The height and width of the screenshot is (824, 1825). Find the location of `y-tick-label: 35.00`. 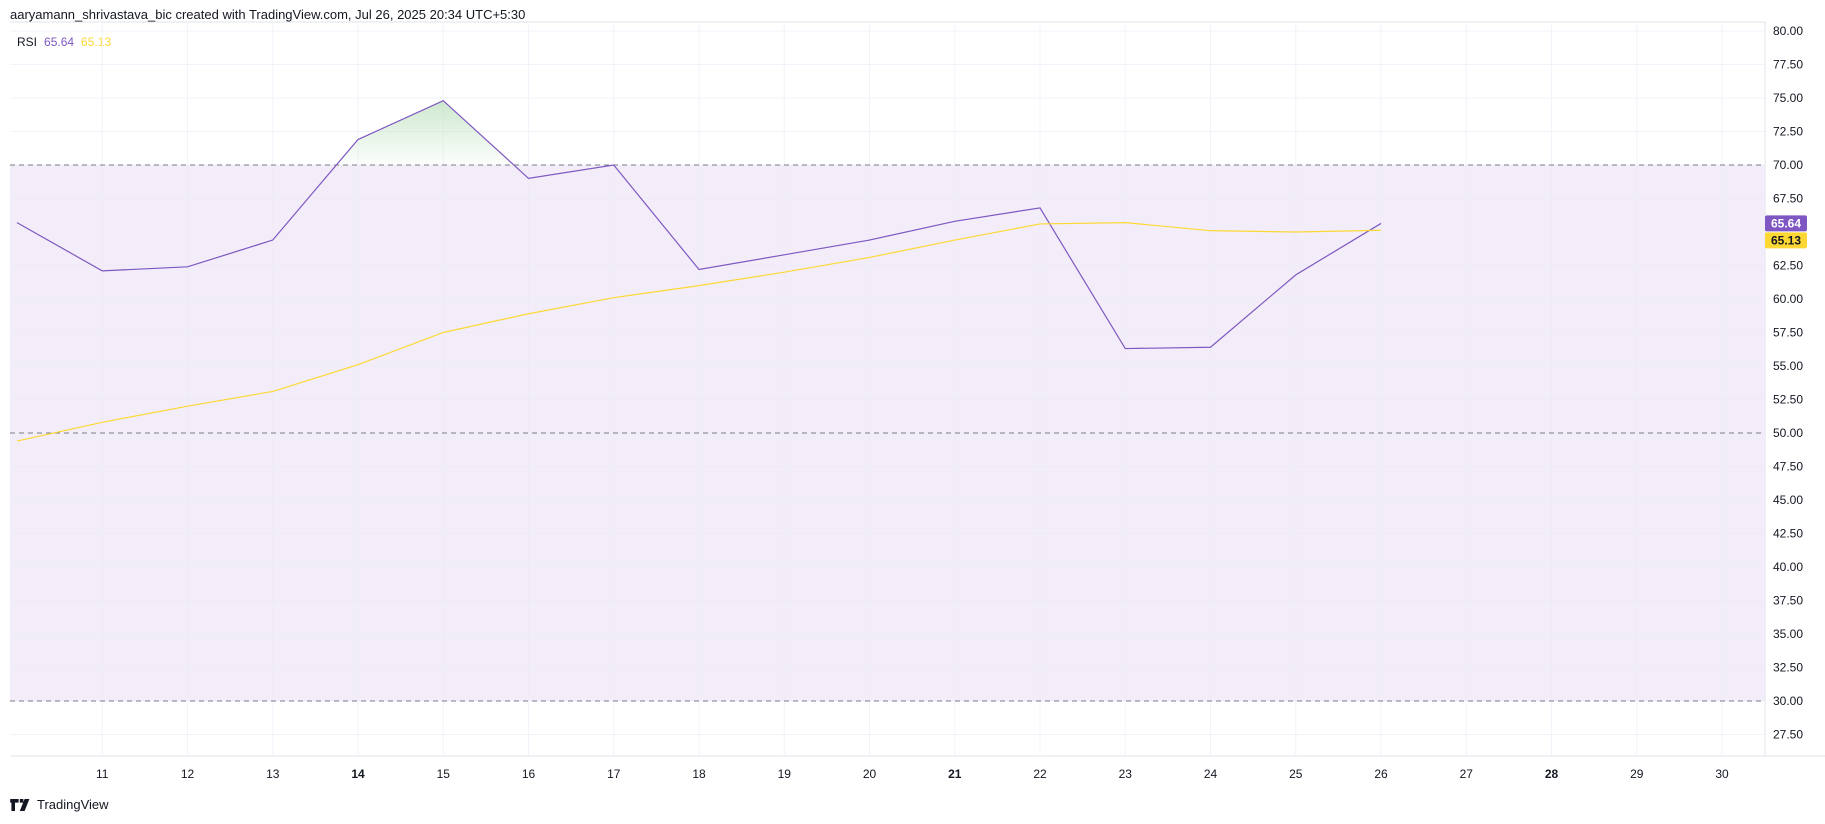

y-tick-label: 35.00 is located at coordinates (1788, 634).